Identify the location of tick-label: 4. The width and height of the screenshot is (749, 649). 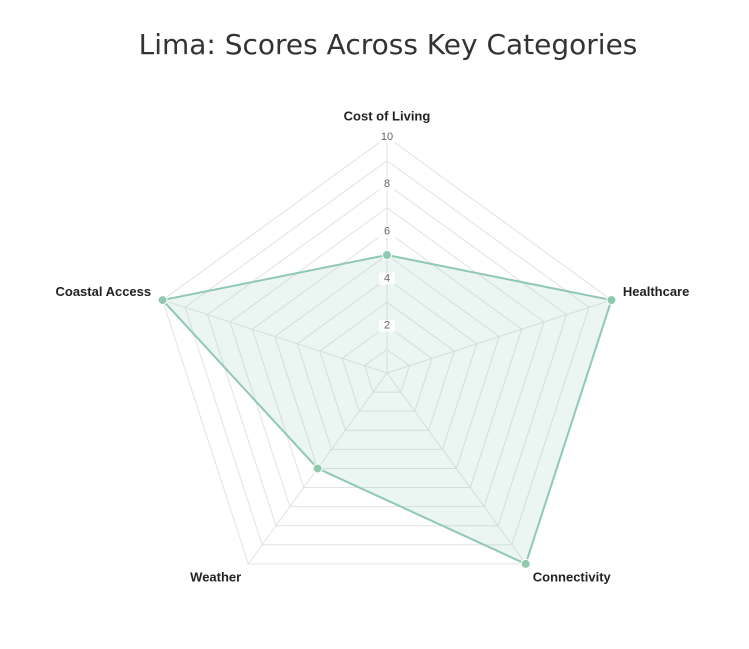
(387, 279).